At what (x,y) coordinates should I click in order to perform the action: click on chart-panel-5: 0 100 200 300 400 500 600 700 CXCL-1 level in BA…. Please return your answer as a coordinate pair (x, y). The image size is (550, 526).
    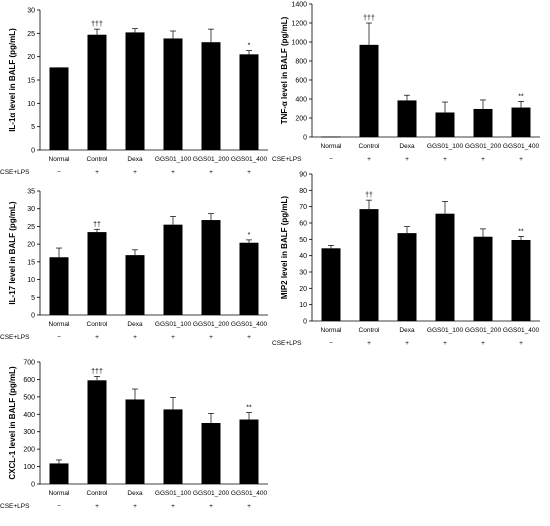
    Looking at the image, I should click on (134, 435).